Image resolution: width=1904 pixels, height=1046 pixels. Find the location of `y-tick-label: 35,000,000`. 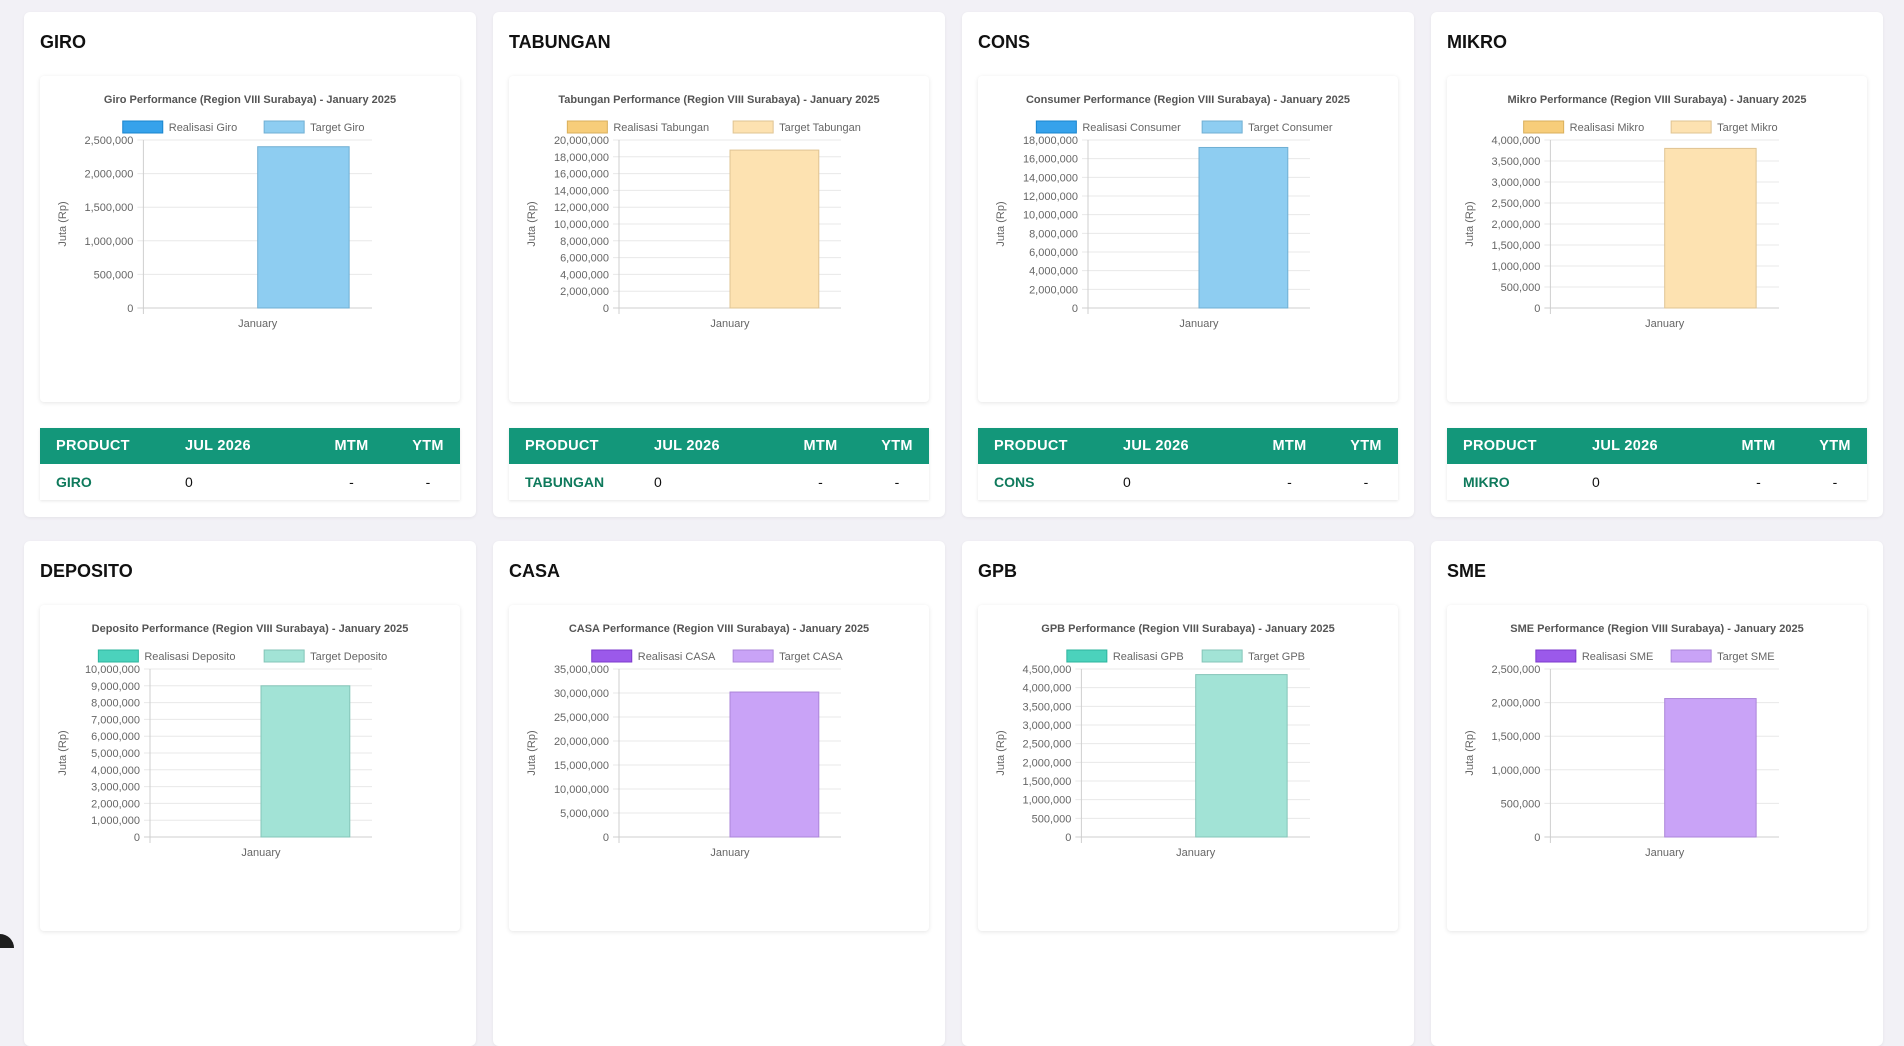

y-tick-label: 35,000,000 is located at coordinates (581, 670).